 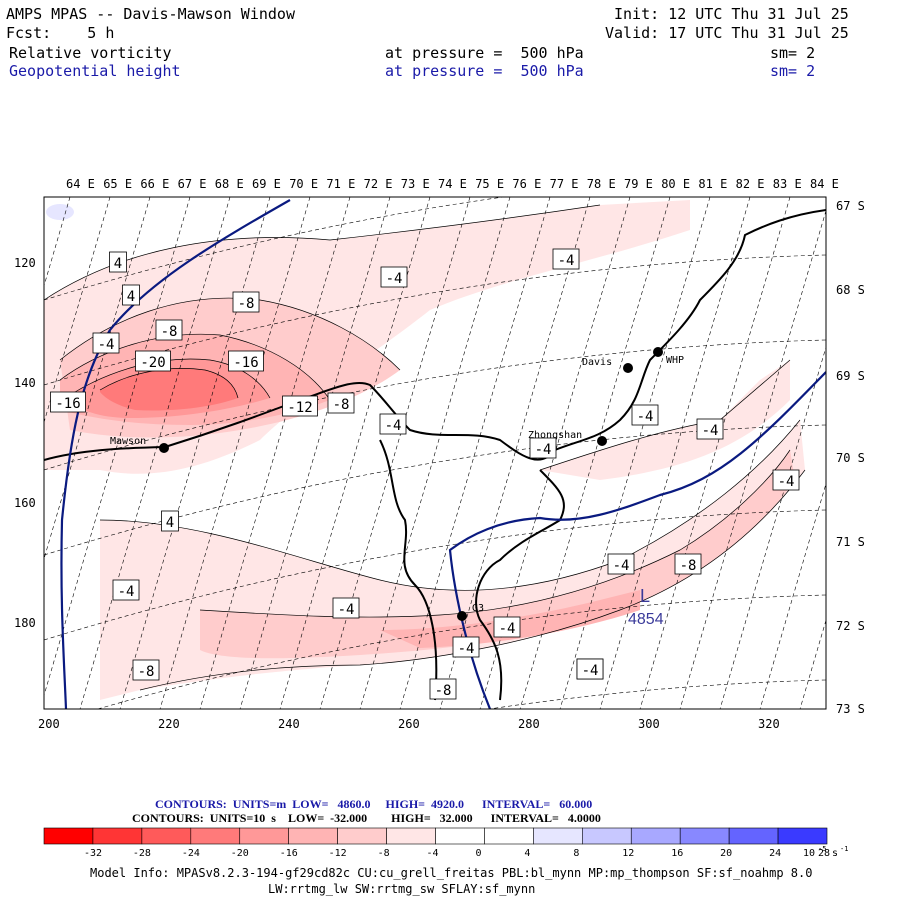 I want to click on contour-label: -16, so click(x=67, y=404).